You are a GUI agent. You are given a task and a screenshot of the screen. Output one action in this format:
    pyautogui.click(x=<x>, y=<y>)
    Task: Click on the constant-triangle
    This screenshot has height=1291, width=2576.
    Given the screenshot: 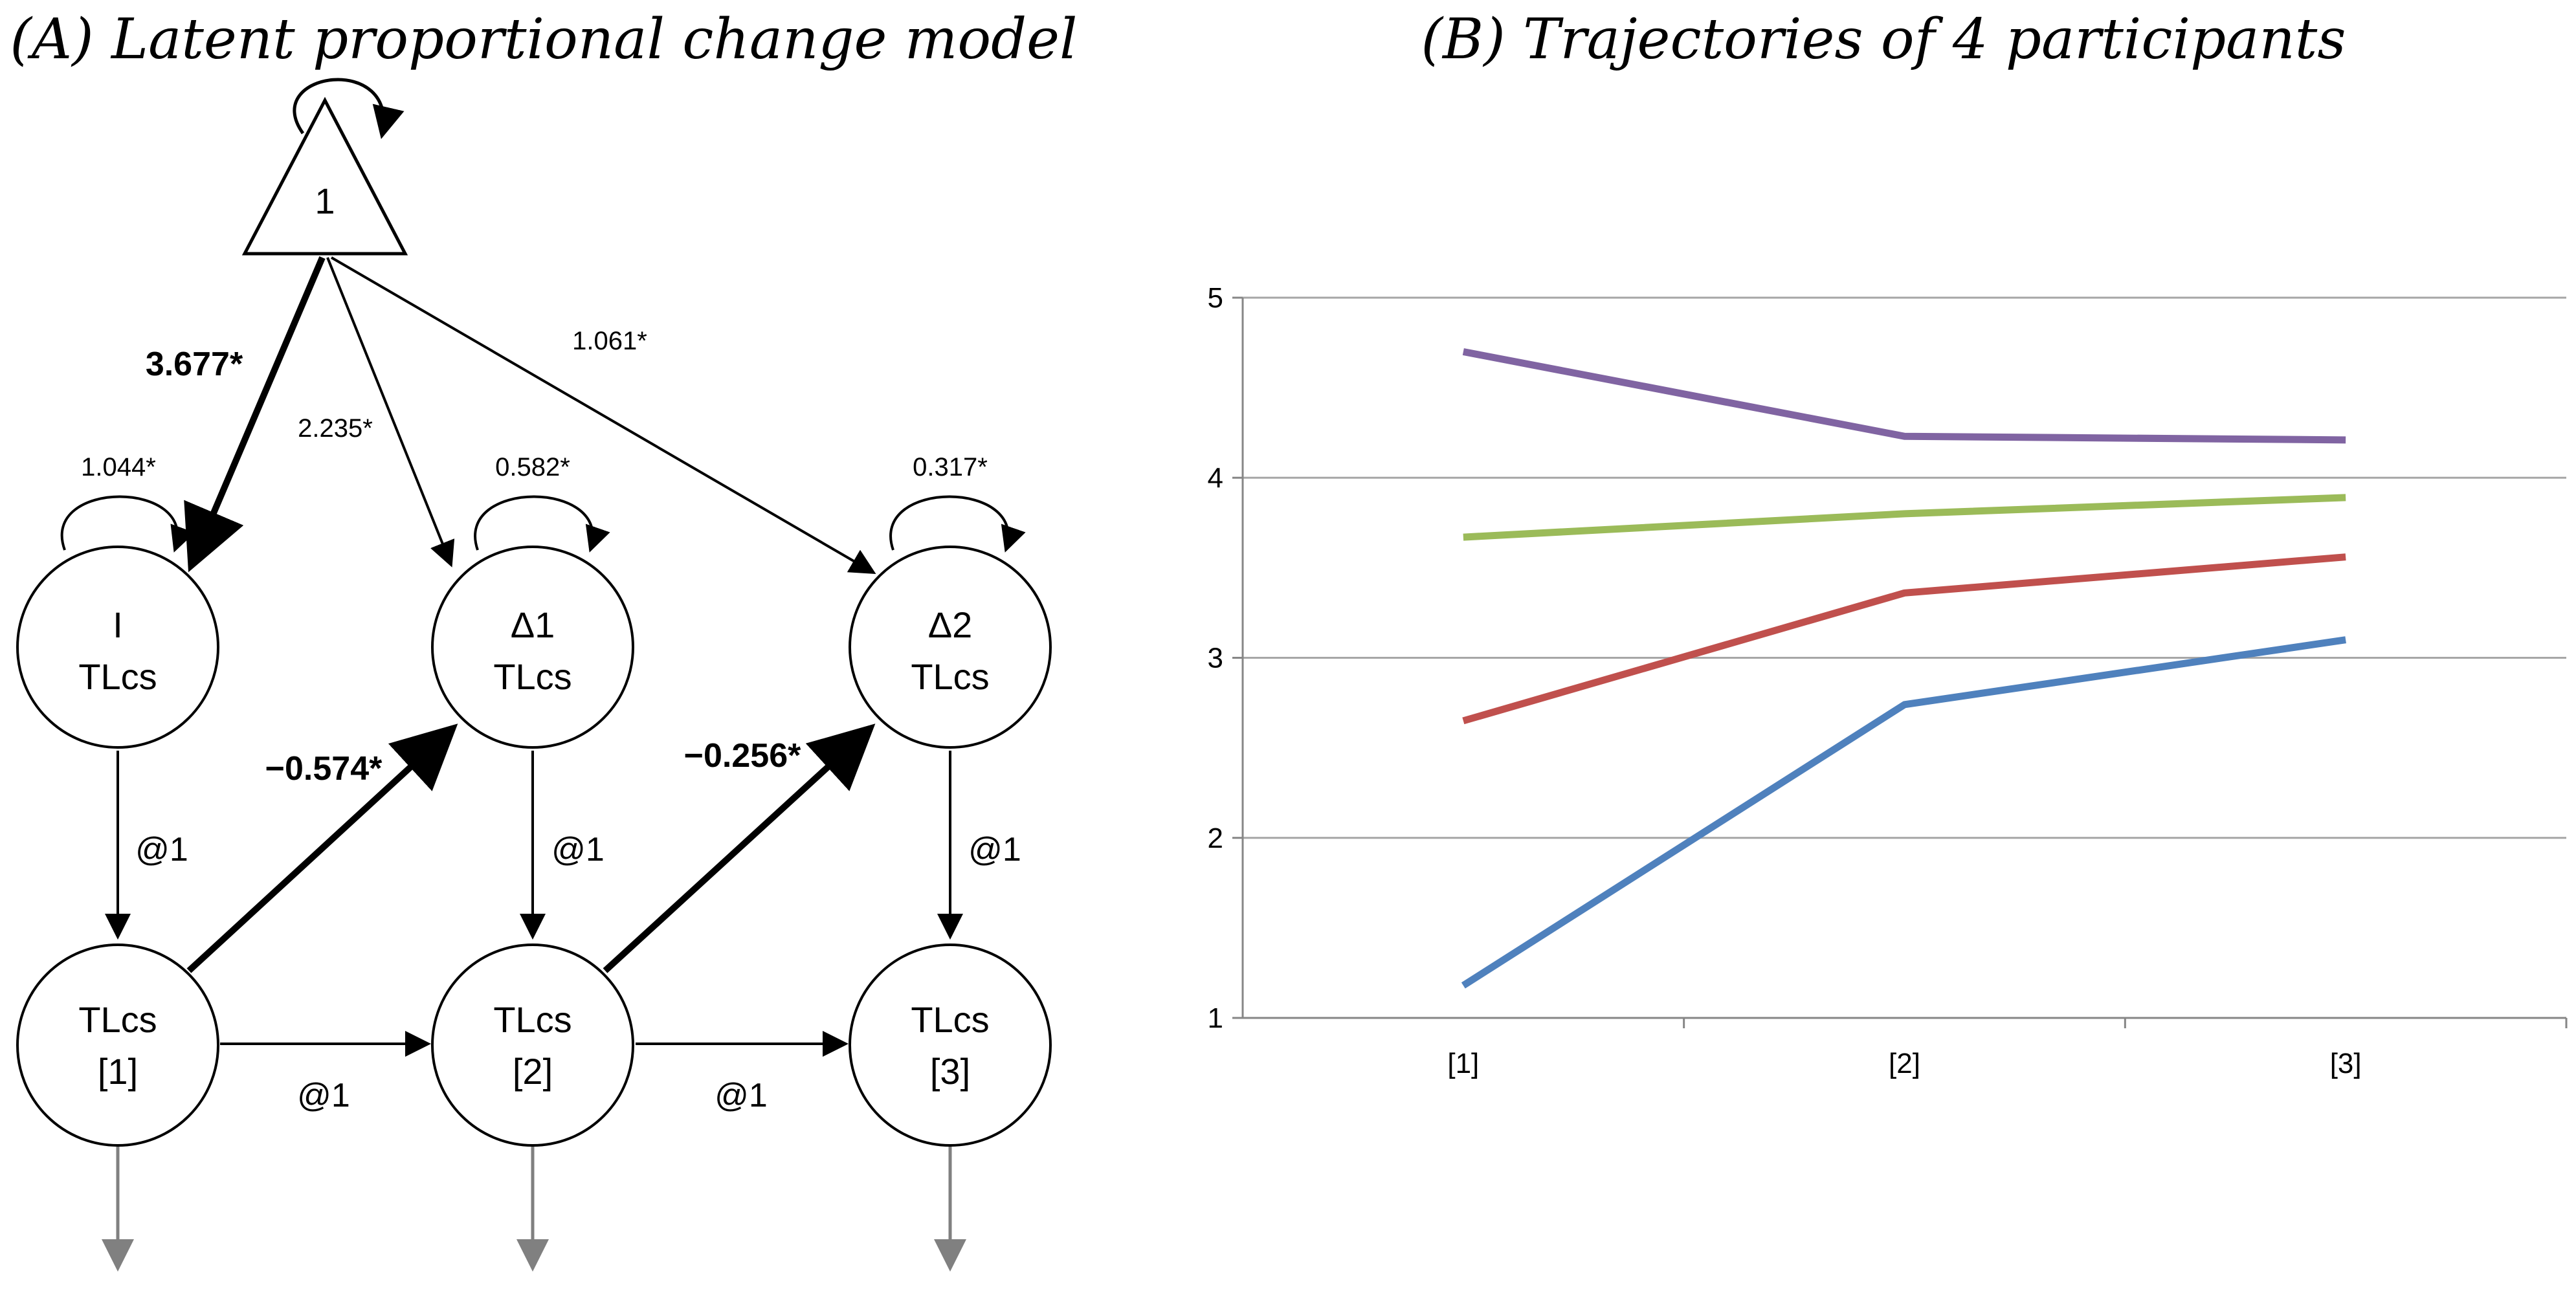 What is the action you would take?
    pyautogui.click(x=324, y=176)
    